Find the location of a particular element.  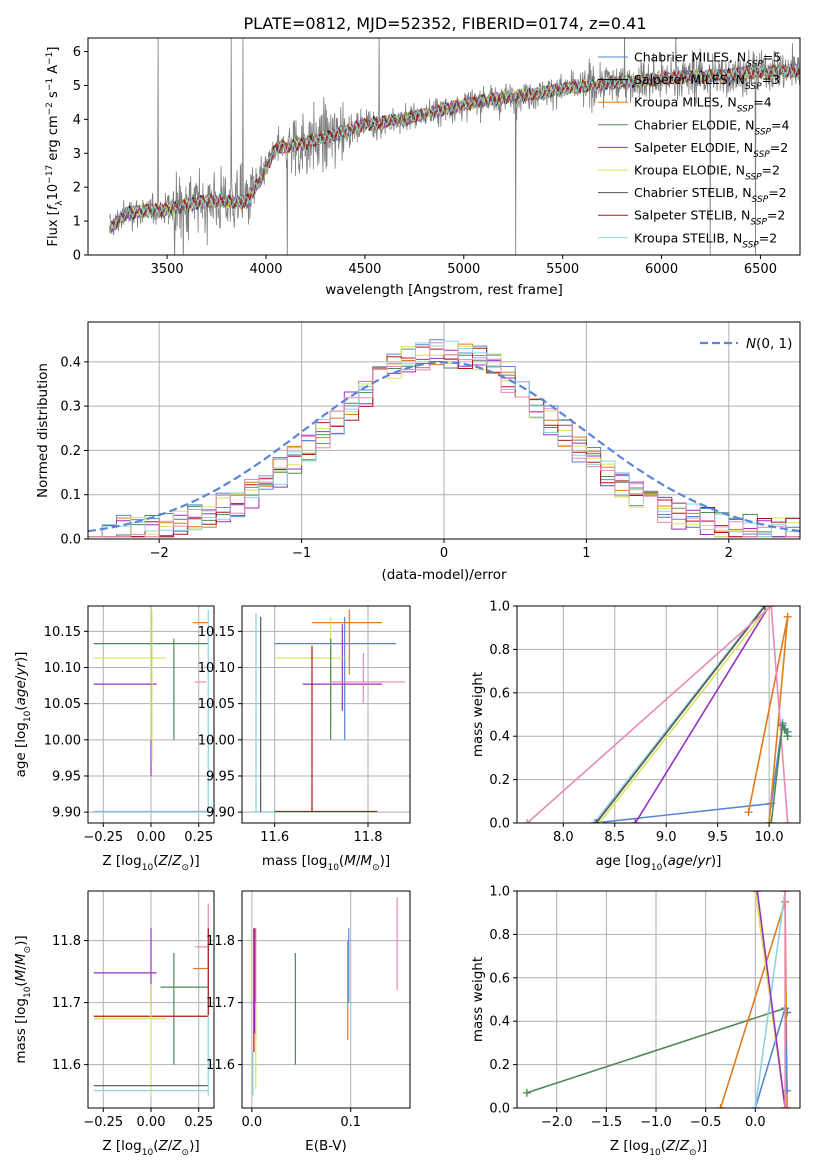

y-tick-label: 10.00 is located at coordinates (62, 740).